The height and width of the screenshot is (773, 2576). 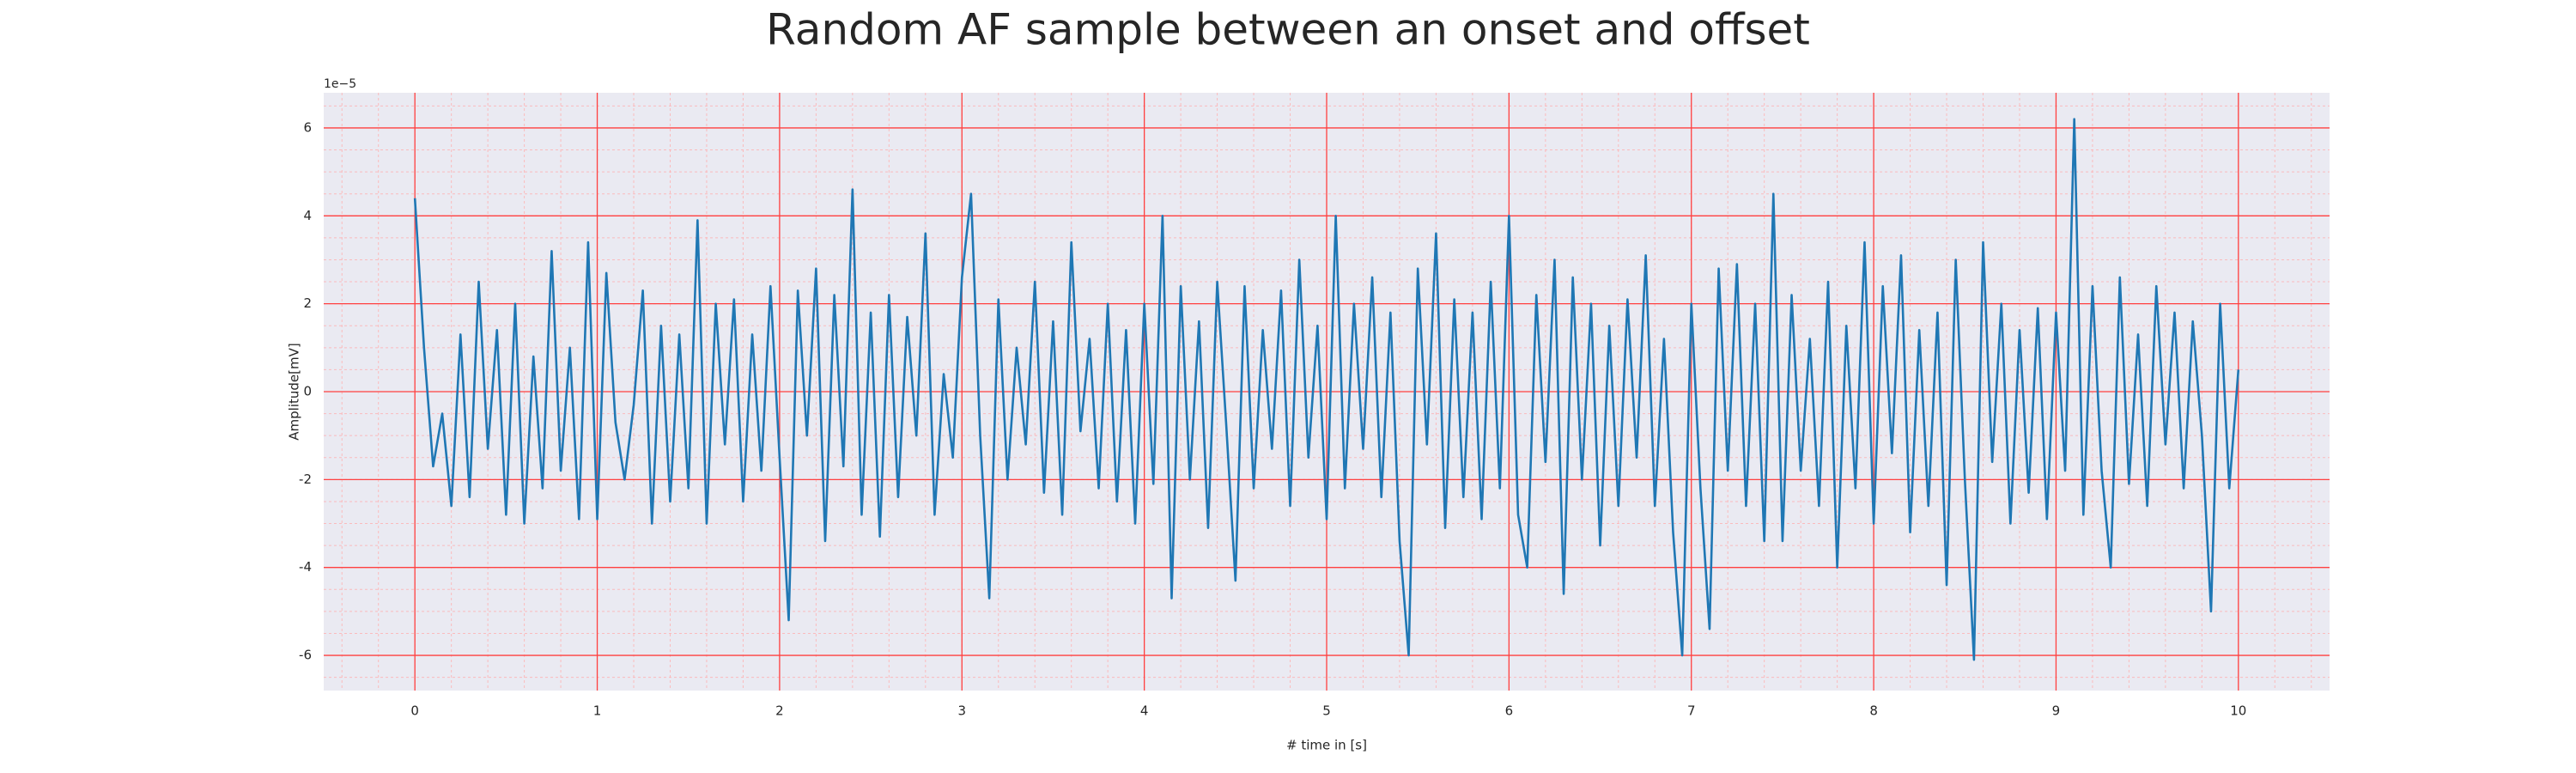 What do you see at coordinates (307, 215) in the screenshot?
I see `y-tick-label: 4` at bounding box center [307, 215].